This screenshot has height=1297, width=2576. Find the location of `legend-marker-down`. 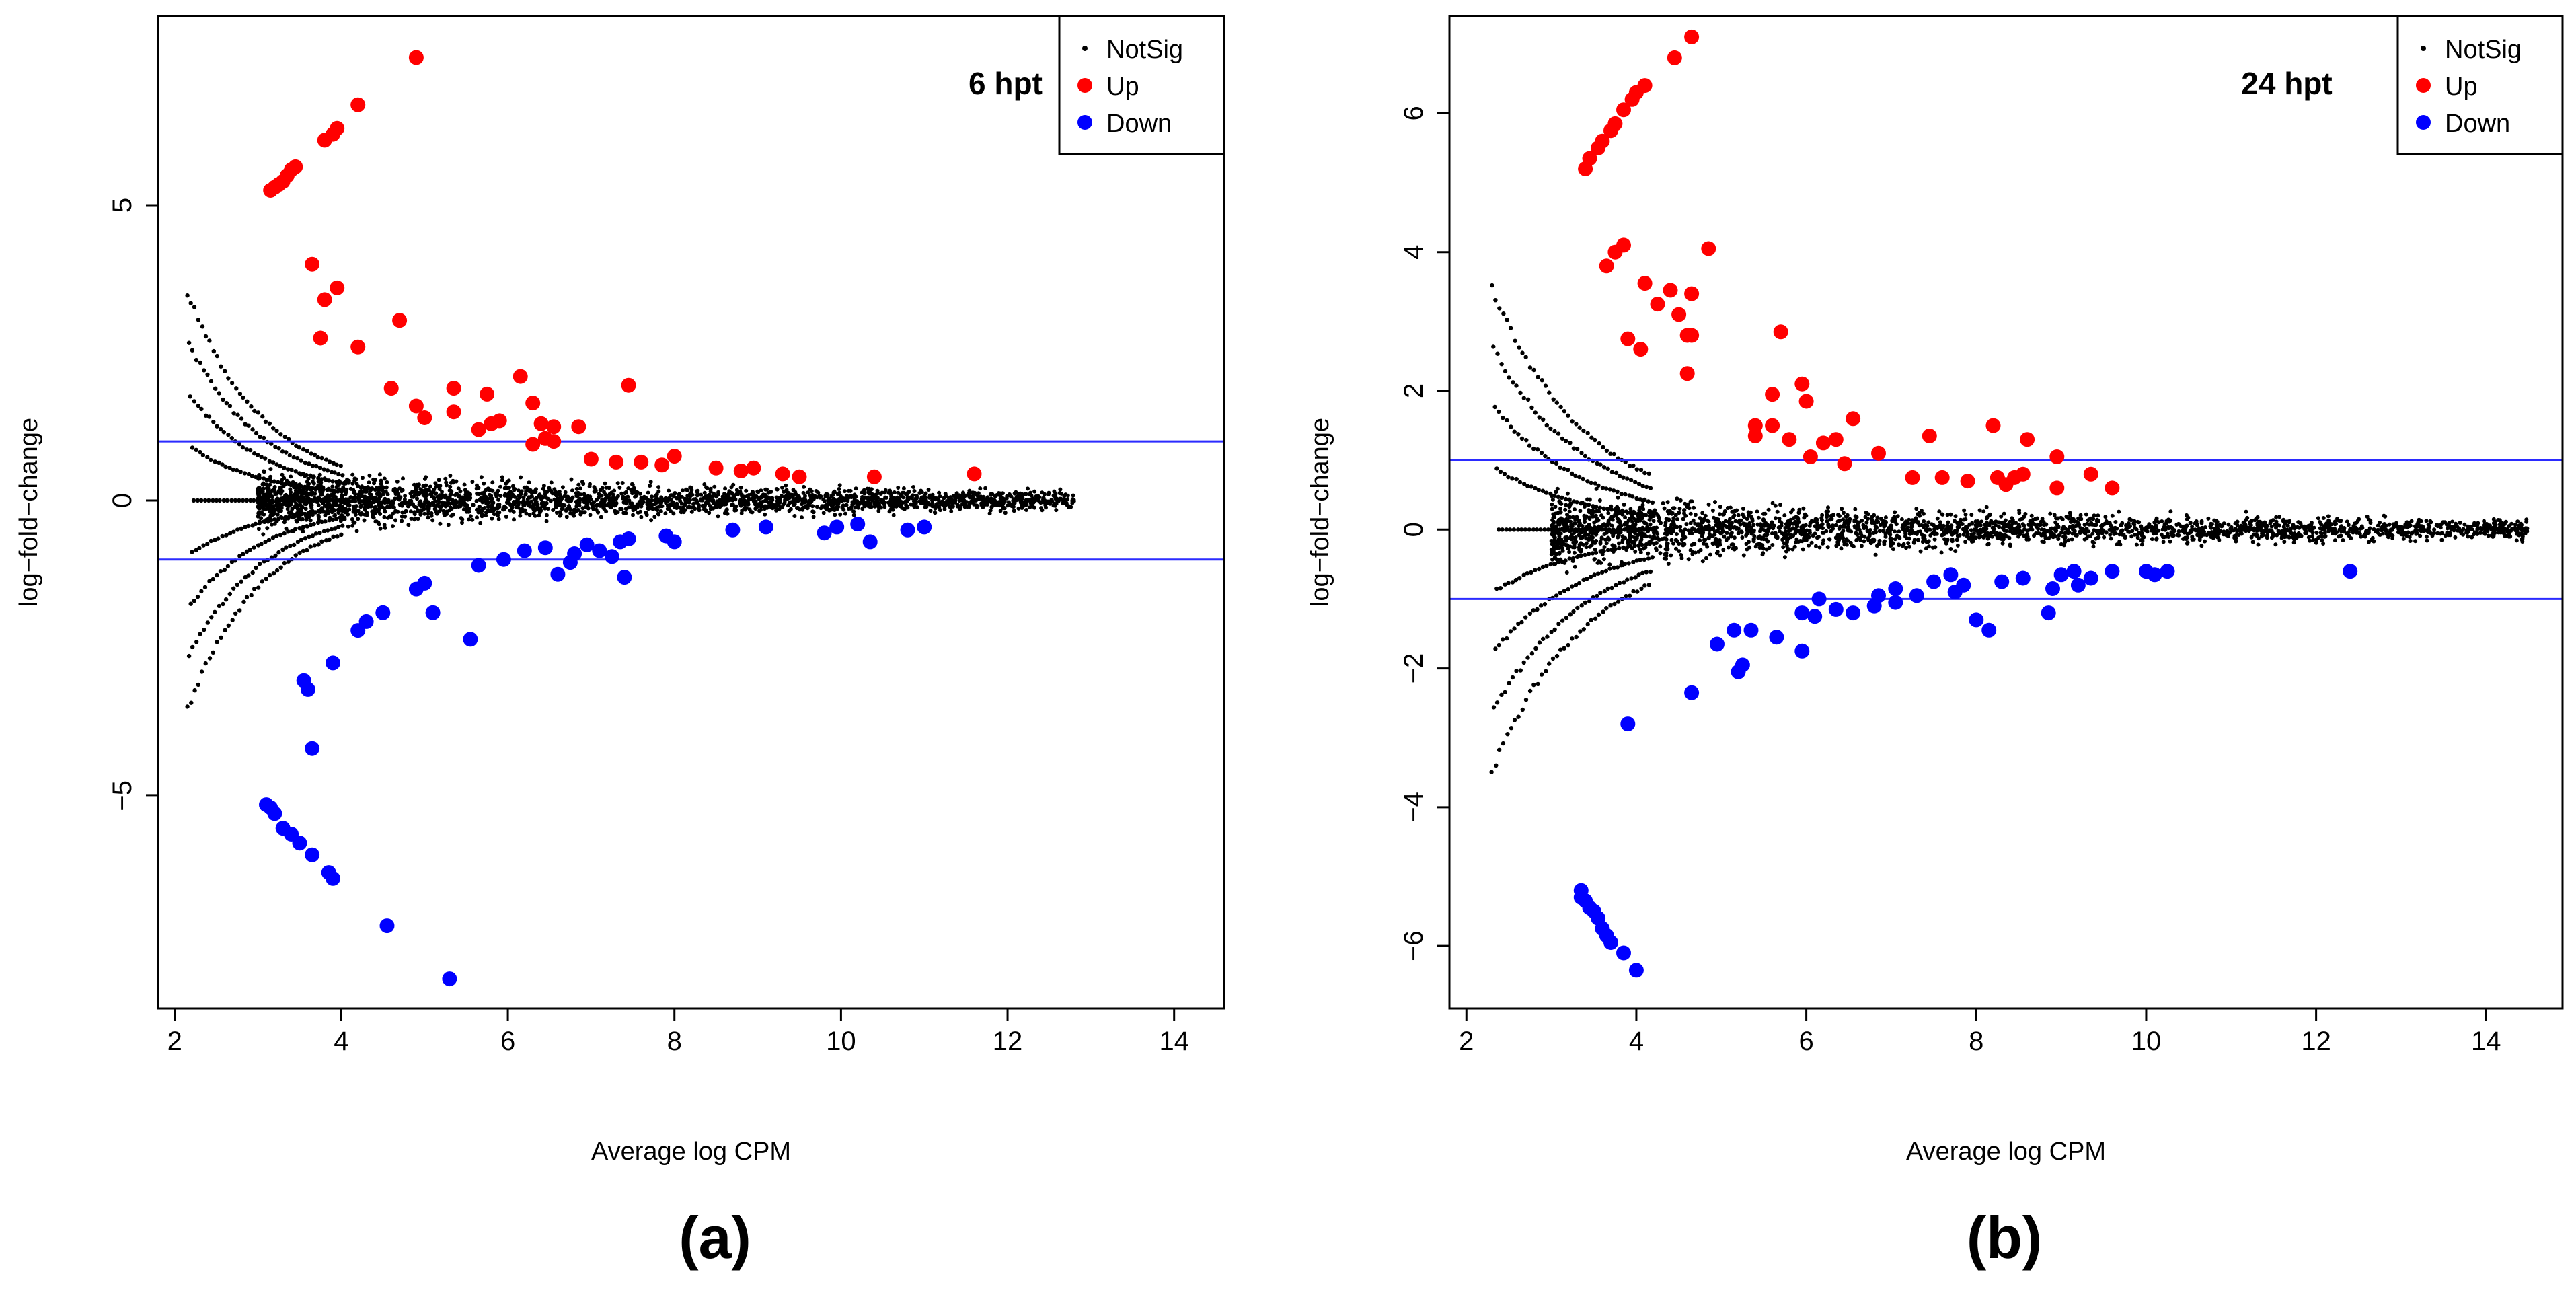

legend-marker-down is located at coordinates (1084, 123).